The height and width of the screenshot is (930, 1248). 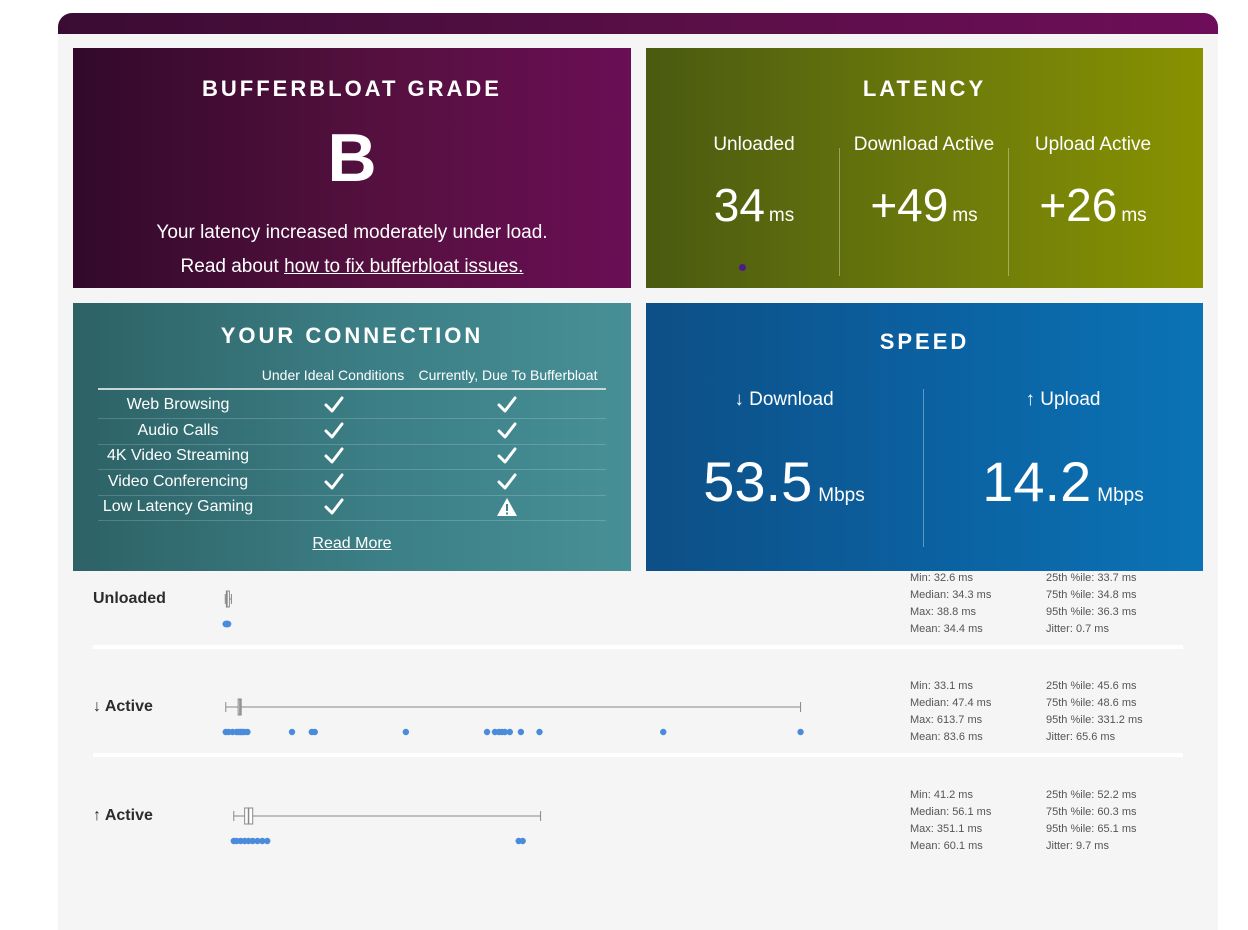 I want to click on warning-icon, so click(x=507, y=507).